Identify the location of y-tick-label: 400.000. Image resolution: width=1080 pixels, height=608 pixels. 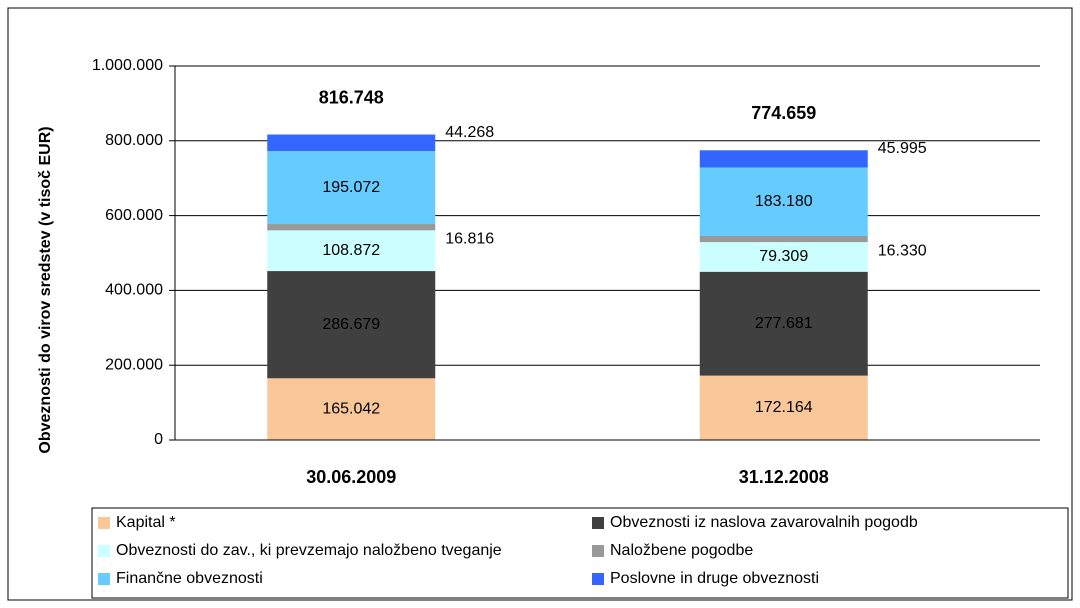
(134, 290).